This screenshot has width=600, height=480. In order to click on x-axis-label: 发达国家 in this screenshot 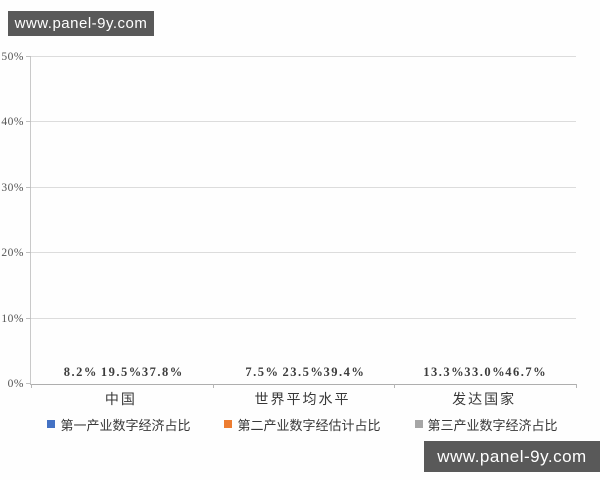, I will do `click(484, 400)`.